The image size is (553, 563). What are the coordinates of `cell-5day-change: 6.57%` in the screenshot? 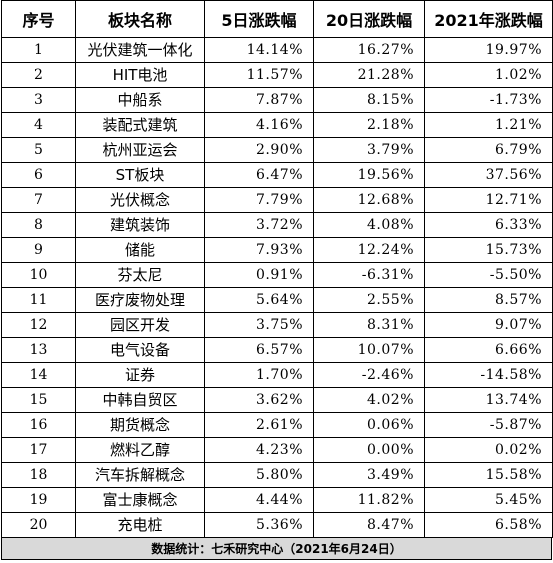 It's located at (259, 350).